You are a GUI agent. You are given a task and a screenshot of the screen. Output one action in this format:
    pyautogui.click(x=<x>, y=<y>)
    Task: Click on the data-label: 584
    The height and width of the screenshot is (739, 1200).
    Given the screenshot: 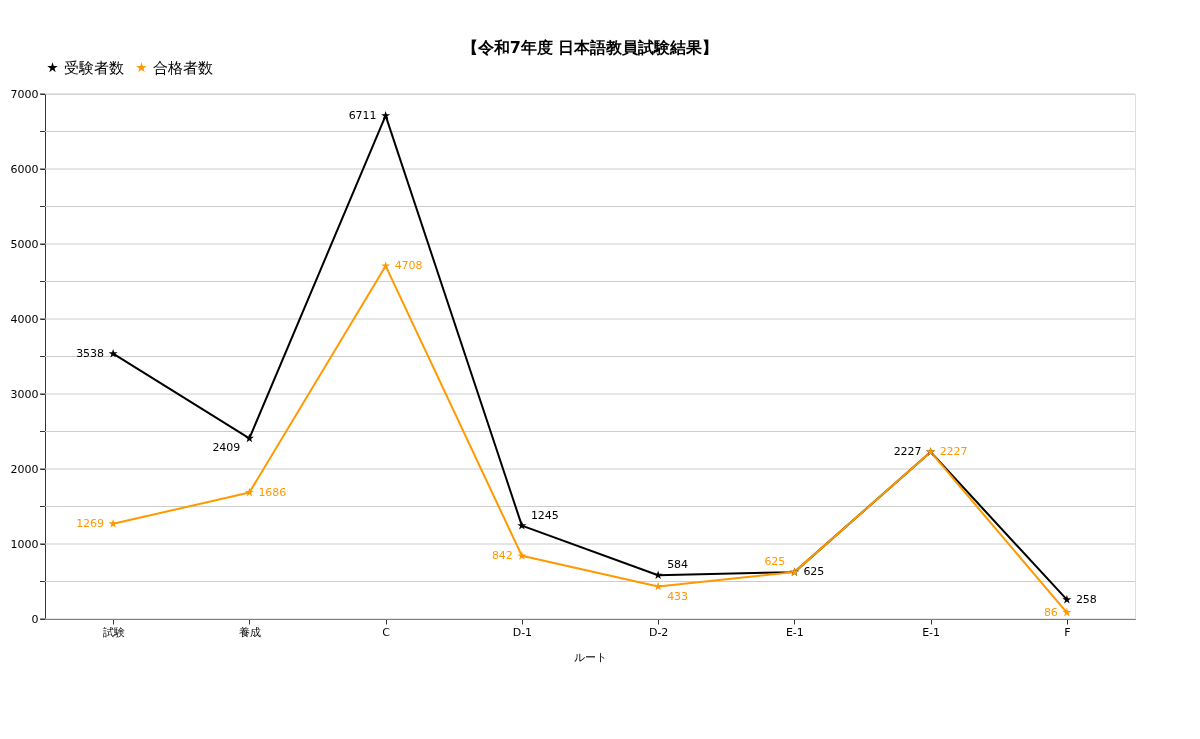 What is the action you would take?
    pyautogui.click(x=678, y=565)
    